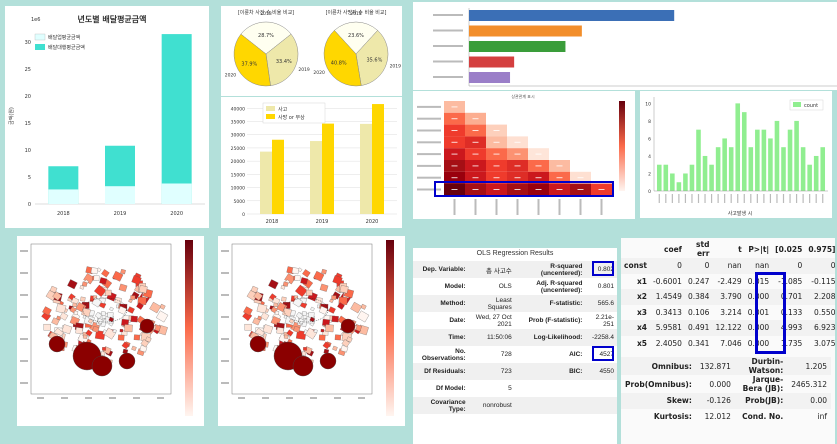  Describe the element at coordinates (378, 159) in the screenshot. I see `bar-casualty` at that location.